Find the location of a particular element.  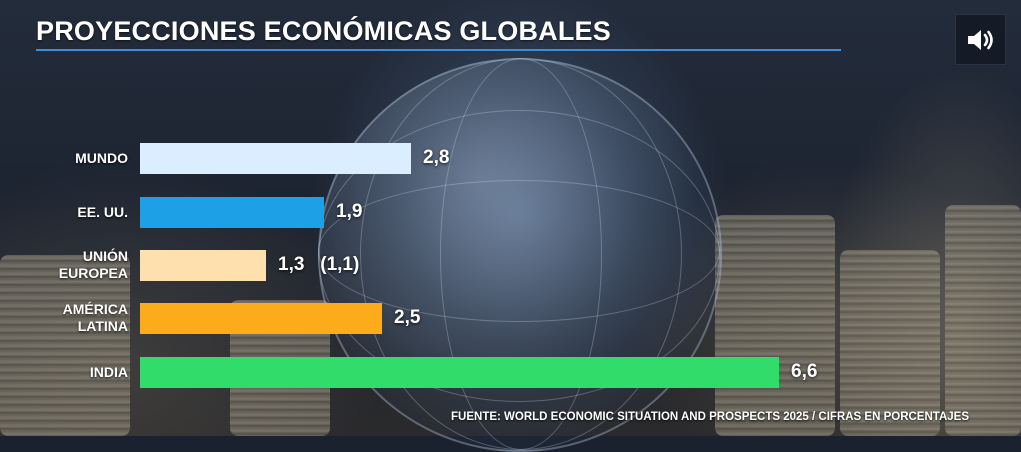

value-label: 6,6 is located at coordinates (804, 371).